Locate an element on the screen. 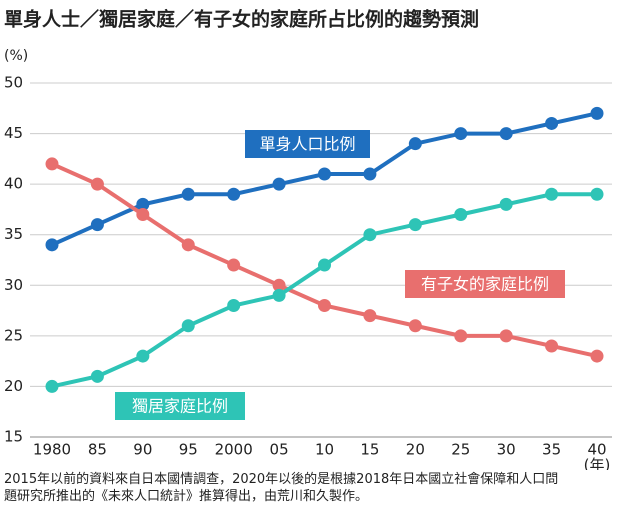 The height and width of the screenshot is (530, 620). y-tick-label: 15 is located at coordinates (13, 437).